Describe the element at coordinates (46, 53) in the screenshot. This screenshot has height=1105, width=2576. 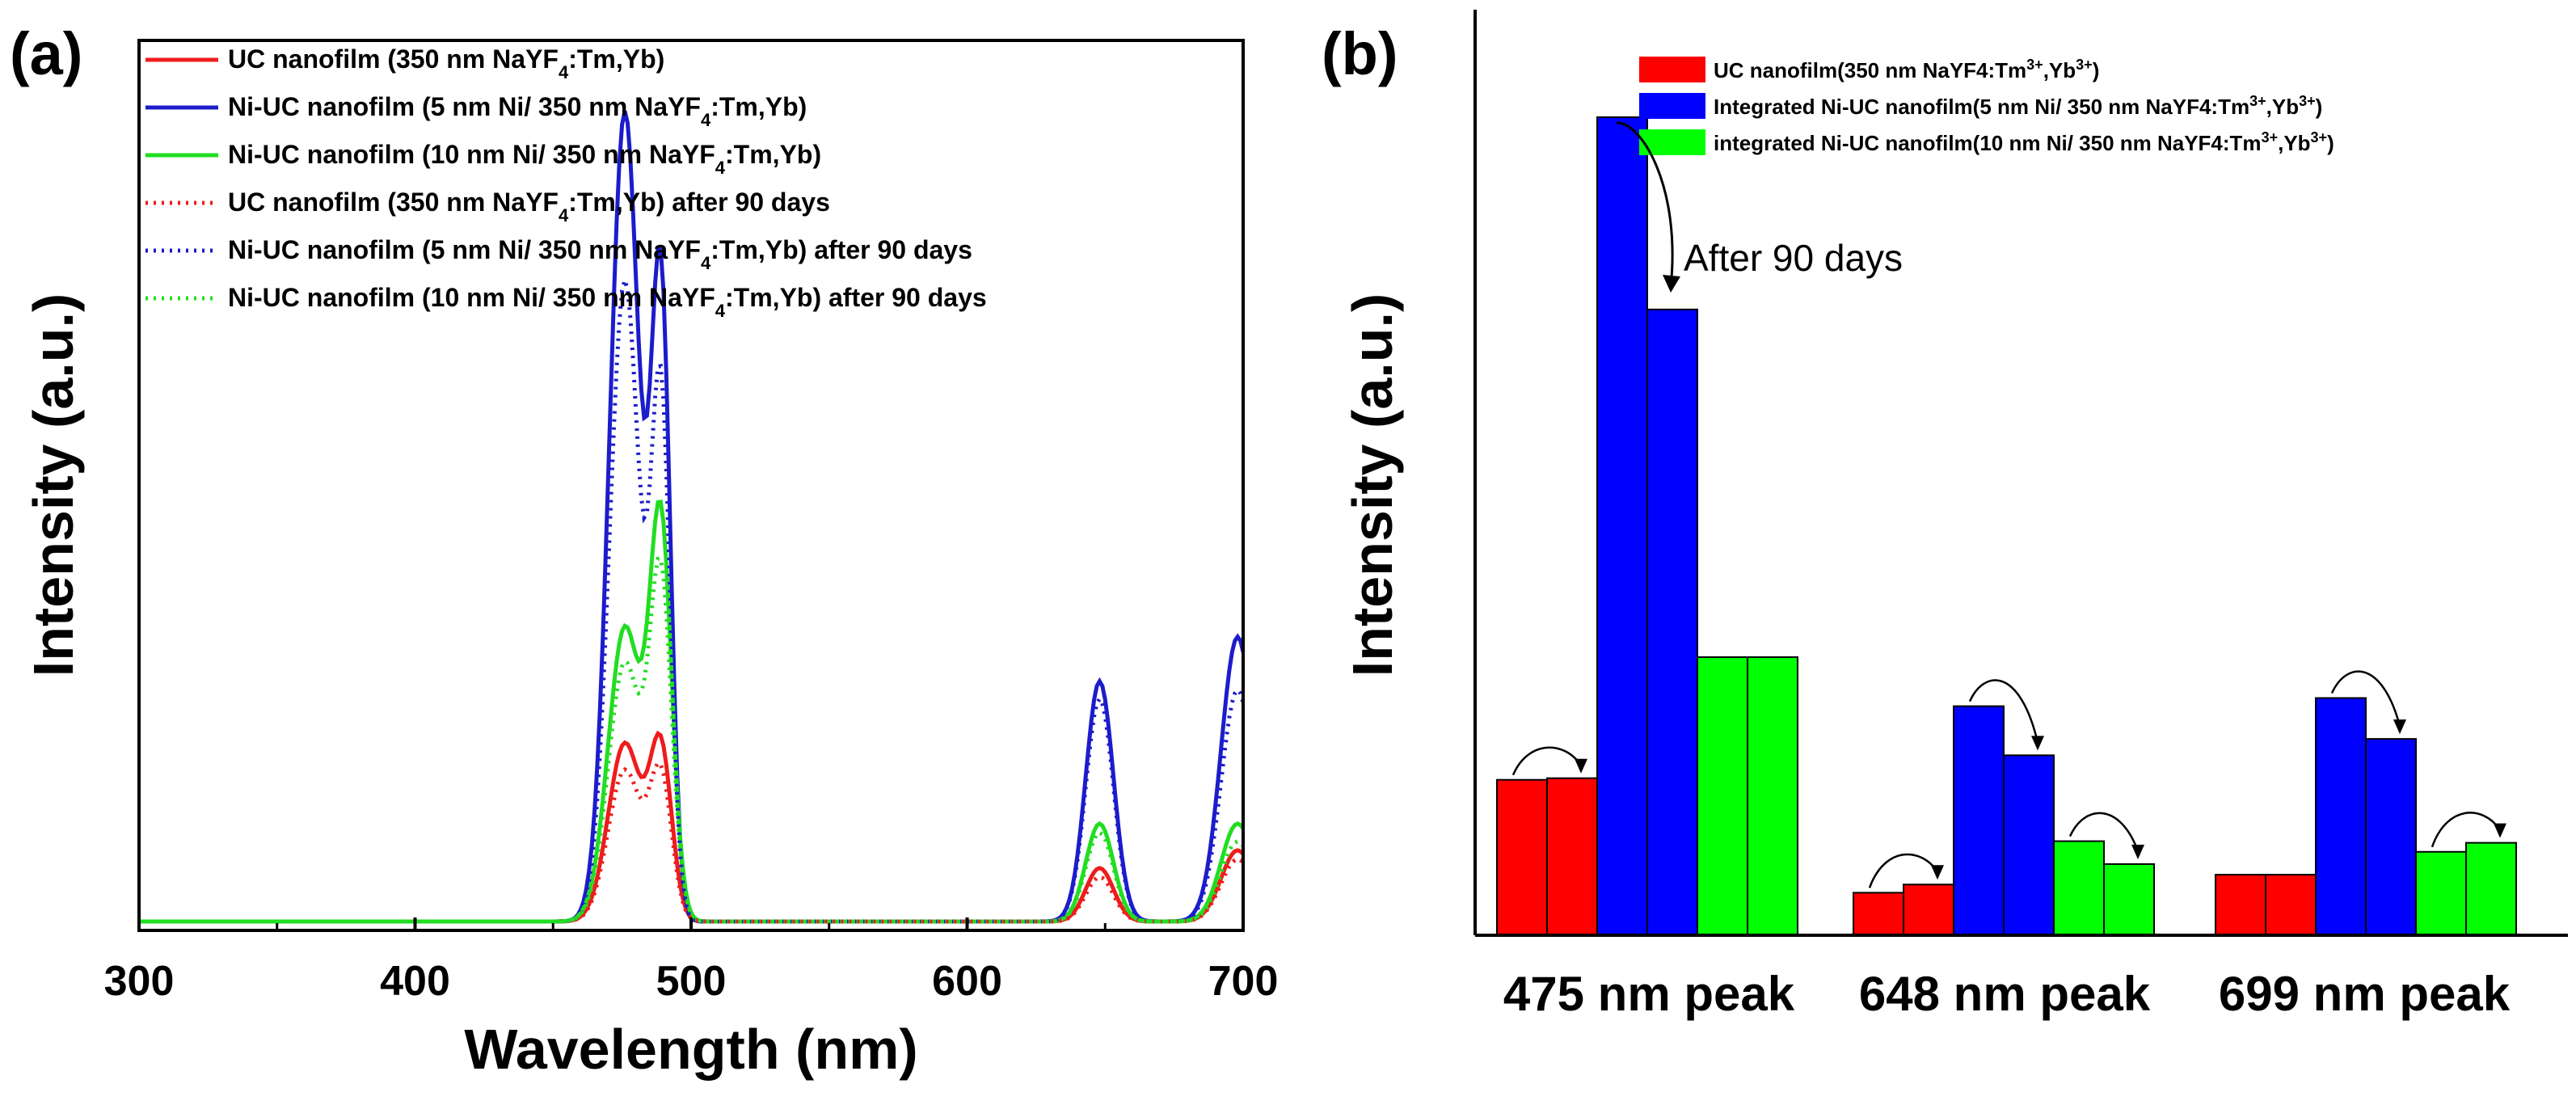
I see `panel-a-label: (a)` at that location.